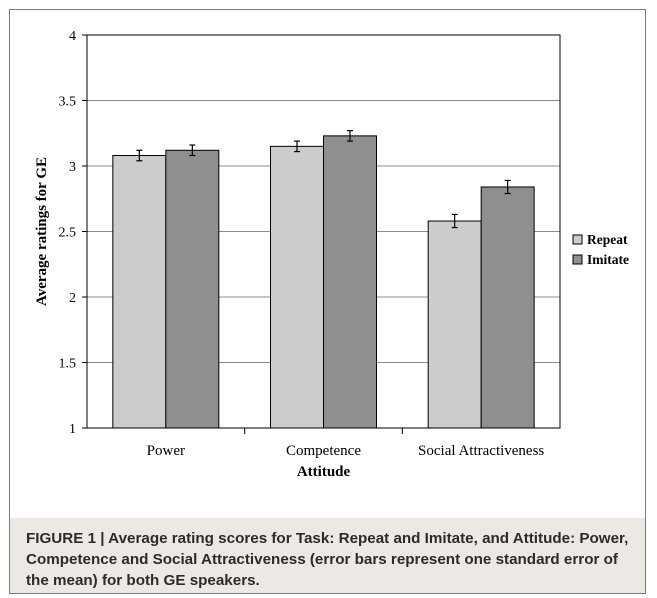 This screenshot has height=598, width=657. I want to click on x-tick-label: Power, so click(166, 451).